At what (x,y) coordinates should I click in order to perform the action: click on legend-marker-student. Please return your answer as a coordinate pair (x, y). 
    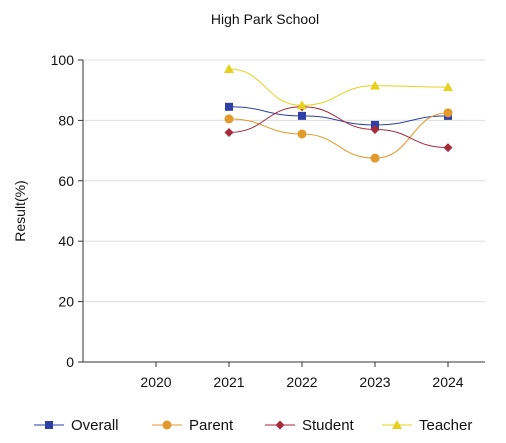
    Looking at the image, I should click on (280, 425).